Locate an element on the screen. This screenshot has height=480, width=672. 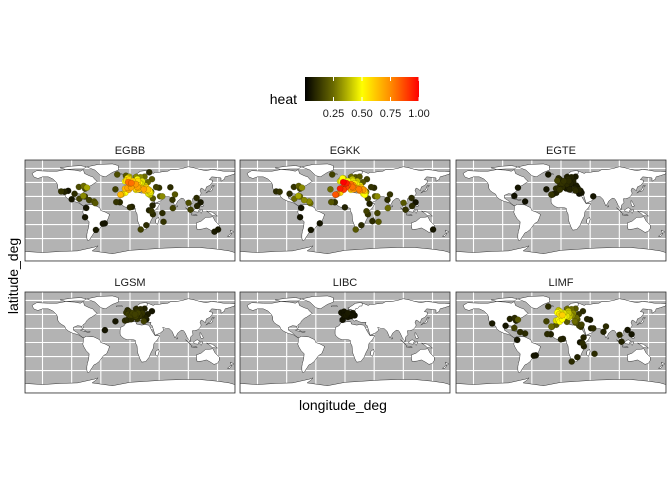
legend-tick-label: 0.25 is located at coordinates (333, 114).